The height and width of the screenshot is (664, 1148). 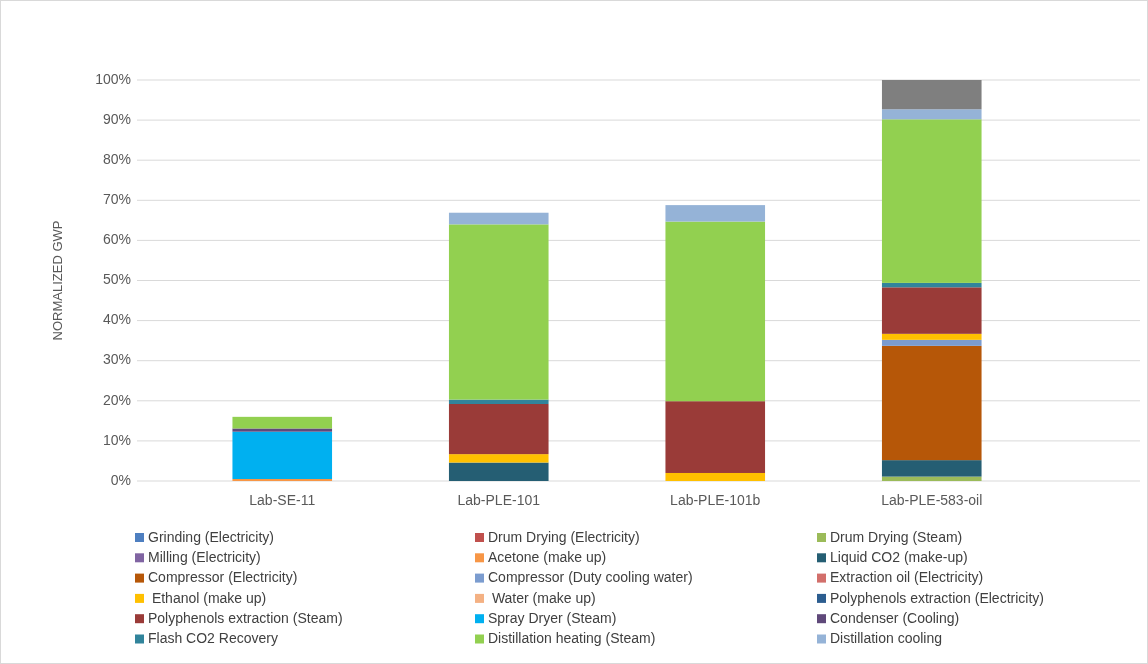 I want to click on legend-label: Distillation heating (Steam), so click(x=572, y=638).